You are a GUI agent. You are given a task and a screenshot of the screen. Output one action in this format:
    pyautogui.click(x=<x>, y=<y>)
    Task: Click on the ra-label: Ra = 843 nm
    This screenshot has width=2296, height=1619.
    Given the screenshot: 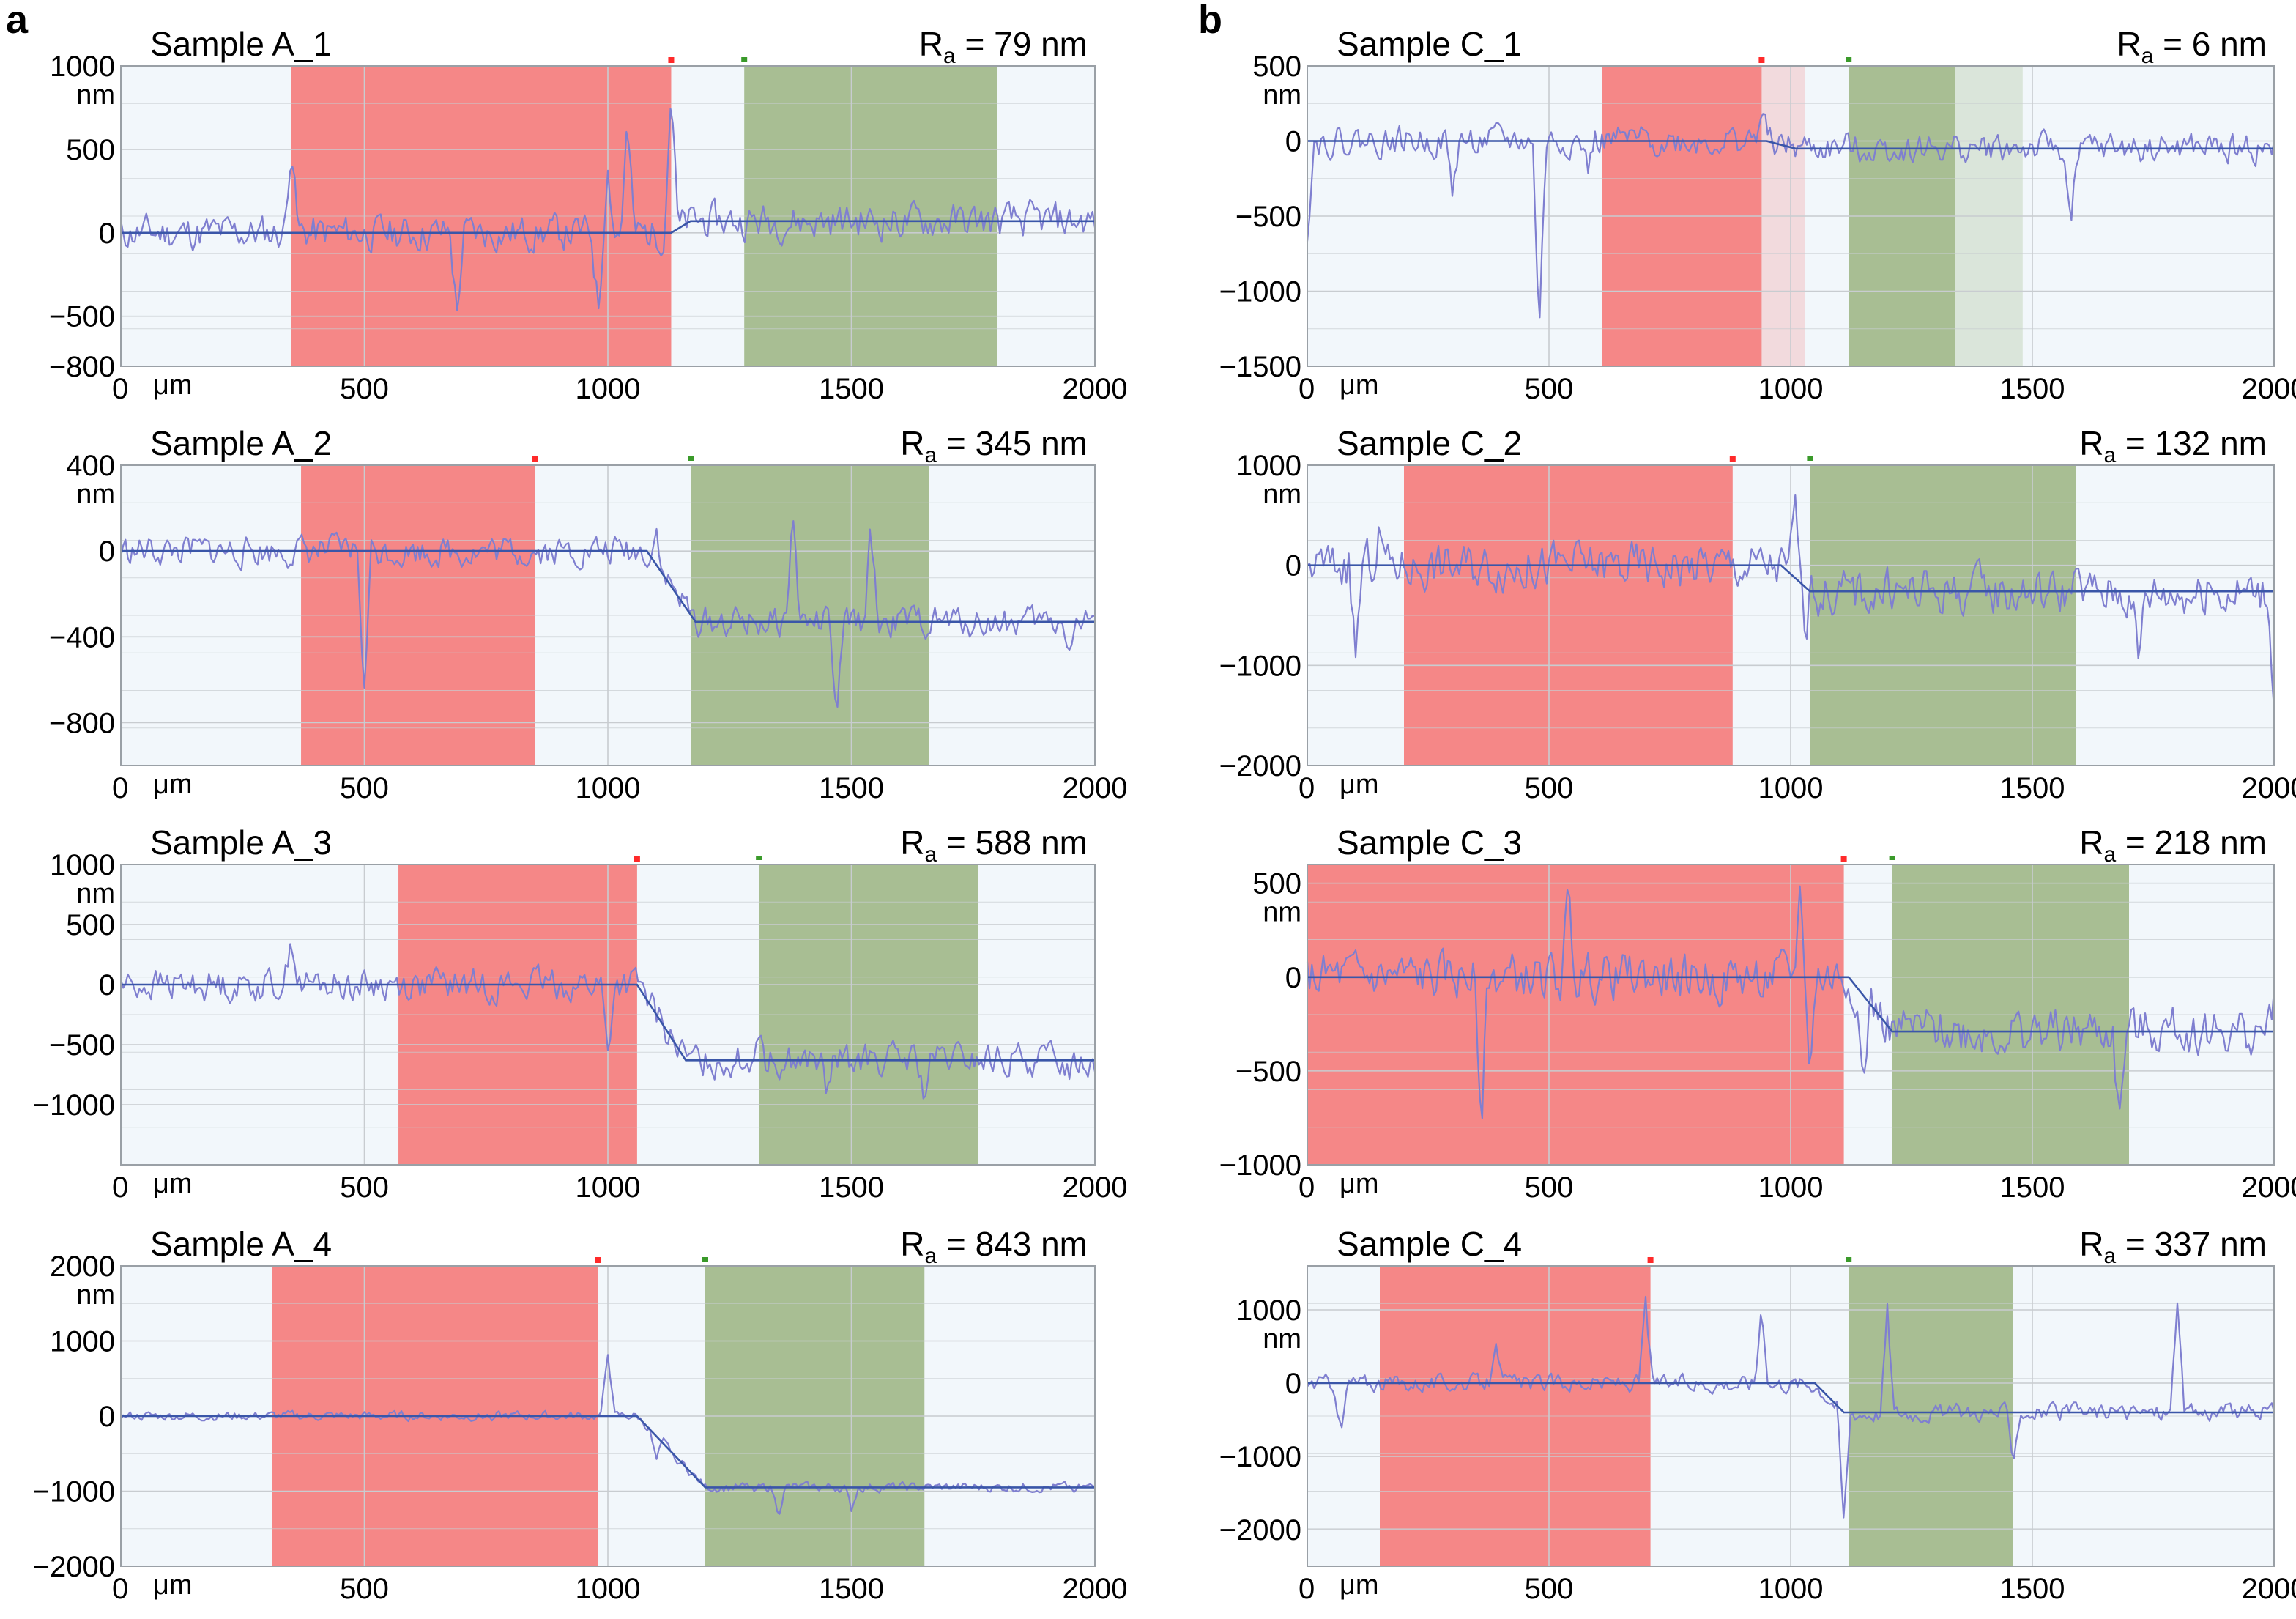 What is the action you would take?
    pyautogui.click(x=994, y=1246)
    